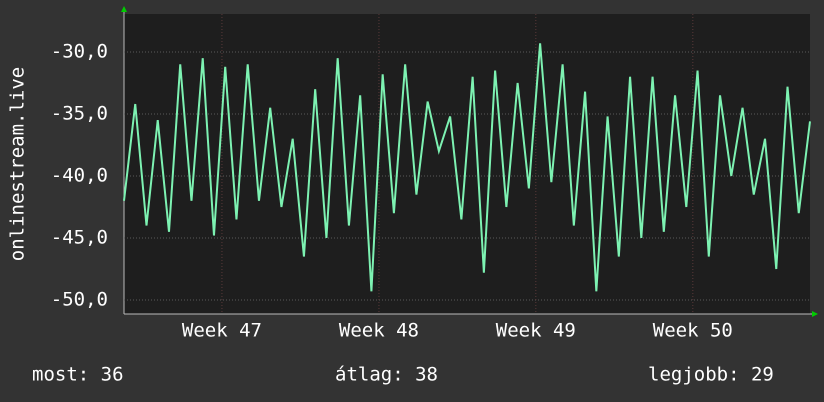  I want to click on x-tick-label: Week 50, so click(693, 331).